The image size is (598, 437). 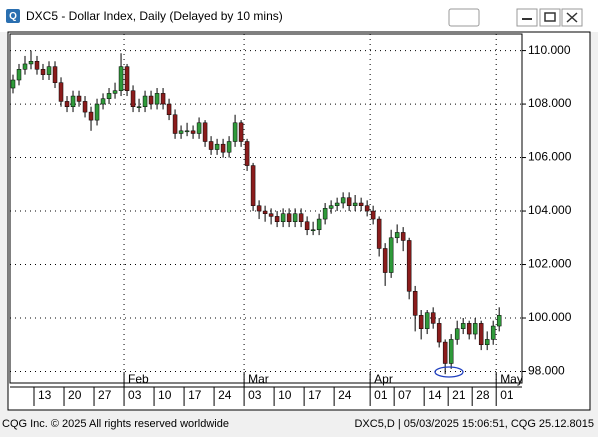 I want to click on month-label: Apr, so click(x=383, y=379).